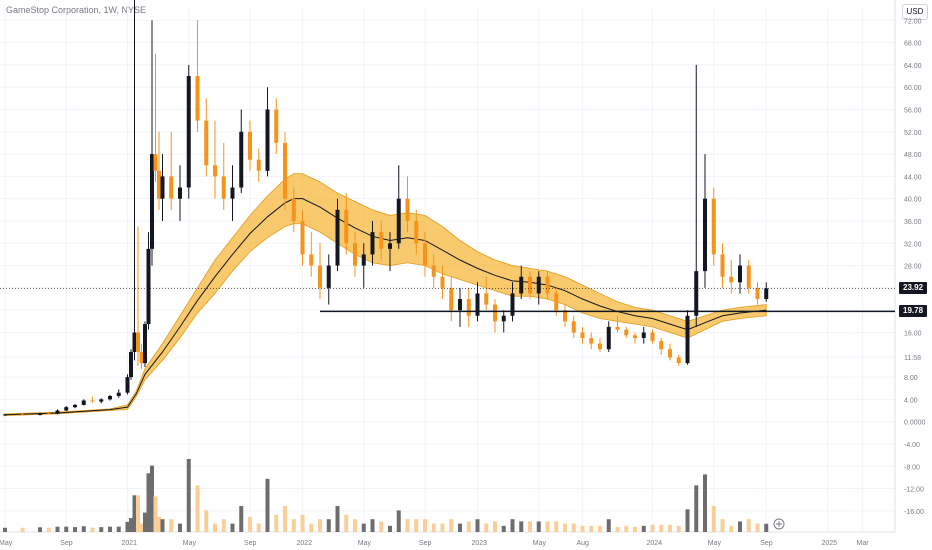 The width and height of the screenshot is (932, 550). What do you see at coordinates (915, 12) in the screenshot?
I see `currency-button: USD` at bounding box center [915, 12].